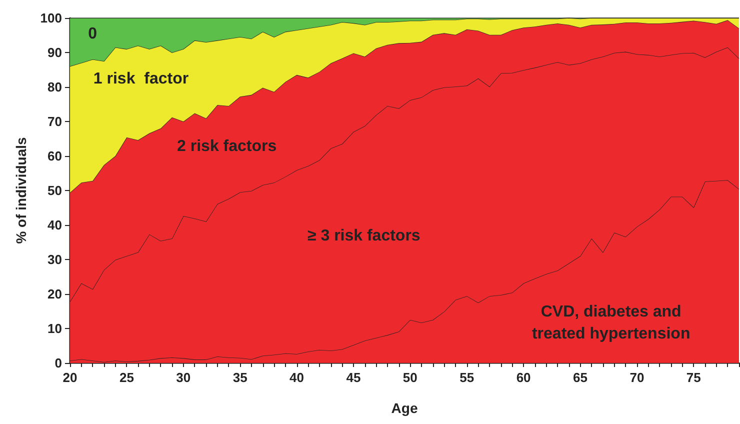 This screenshot has width=740, height=424. What do you see at coordinates (353, 377) in the screenshot?
I see `x-tick-label: 45` at bounding box center [353, 377].